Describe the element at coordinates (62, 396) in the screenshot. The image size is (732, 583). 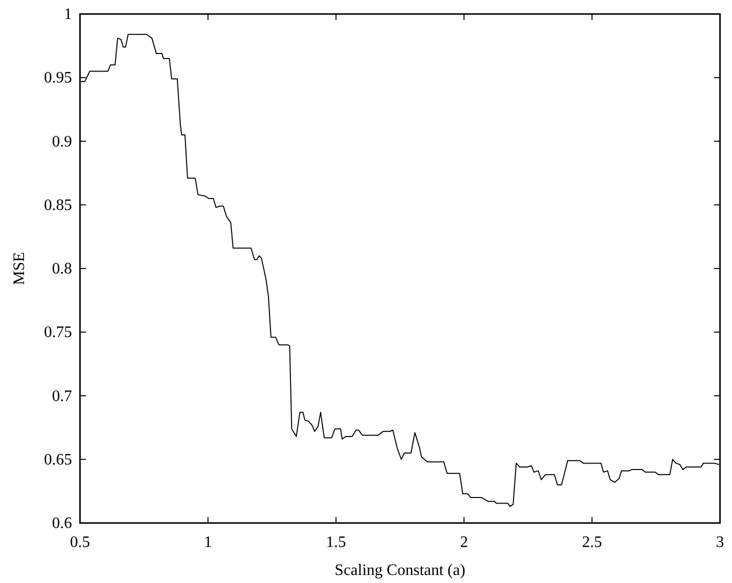
I see `y-tick-label: 0.7` at that location.